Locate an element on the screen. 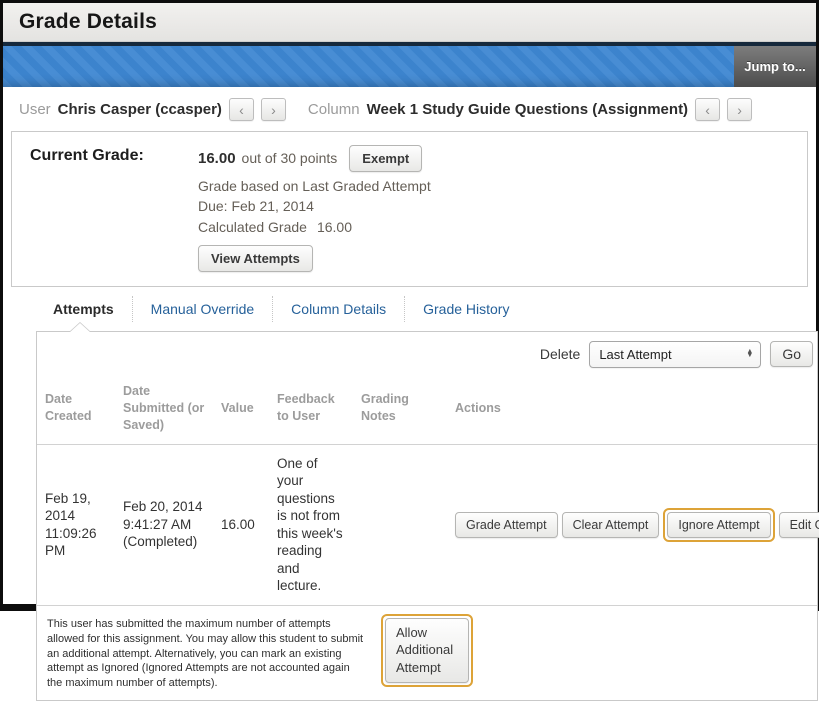 Image resolution: width=819 pixels, height=701 pixels. header-date-created: Date Created is located at coordinates (76, 410).